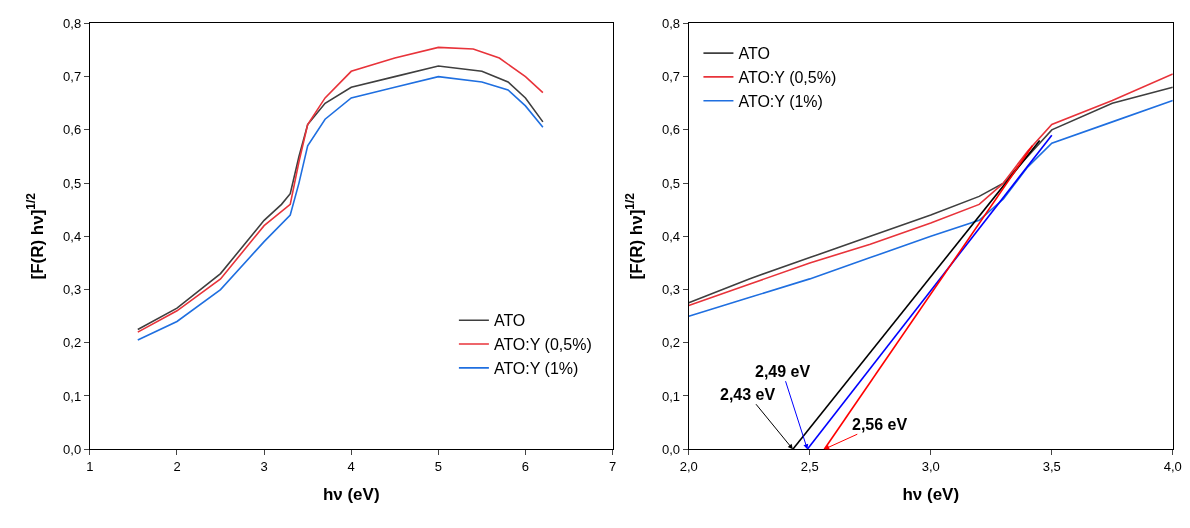  I want to click on annotation: 2,43 eV, so click(748, 394).